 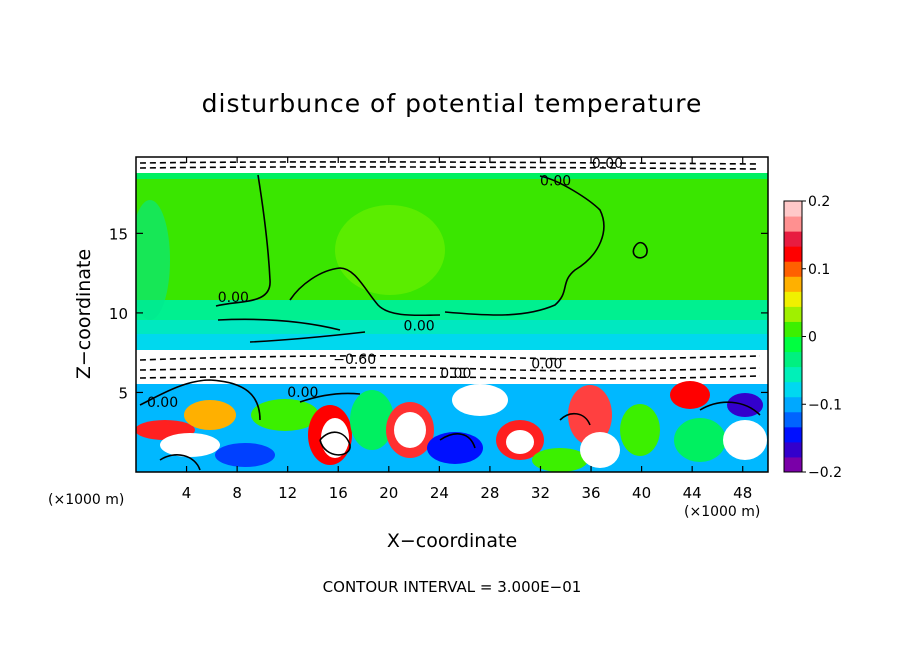 What do you see at coordinates (118, 234) in the screenshot?
I see `y-tick-label: 15` at bounding box center [118, 234].